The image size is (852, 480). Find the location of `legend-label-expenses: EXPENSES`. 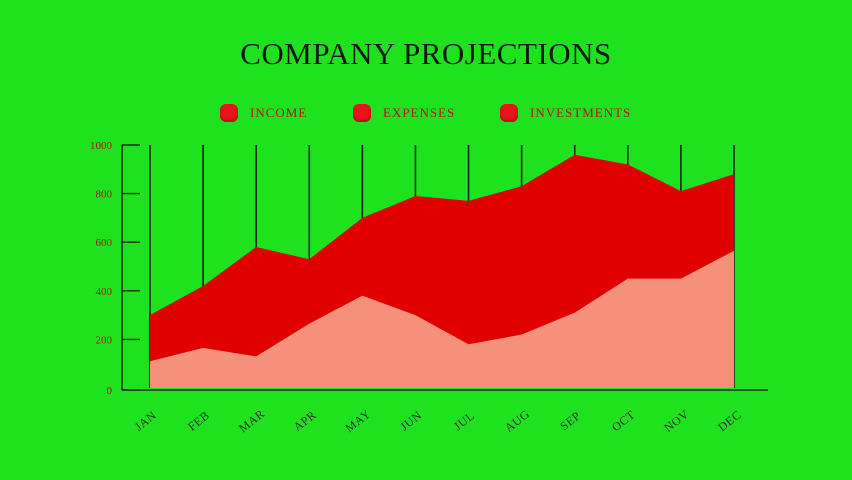

legend-label-expenses: EXPENSES is located at coordinates (419, 112).